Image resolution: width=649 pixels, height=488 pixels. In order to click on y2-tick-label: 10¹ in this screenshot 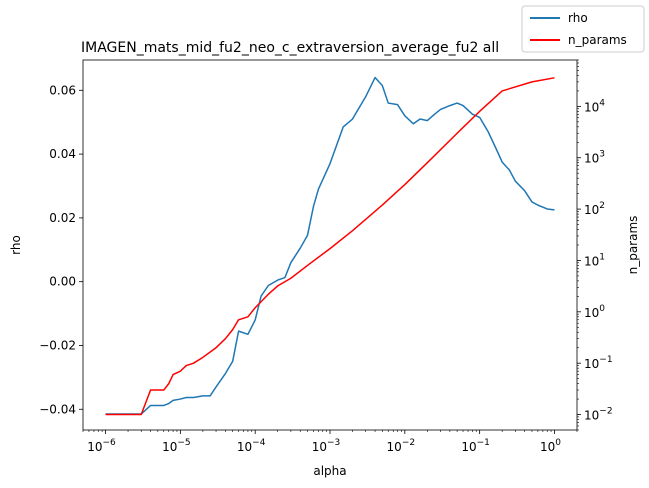, I will do `click(594, 260)`.